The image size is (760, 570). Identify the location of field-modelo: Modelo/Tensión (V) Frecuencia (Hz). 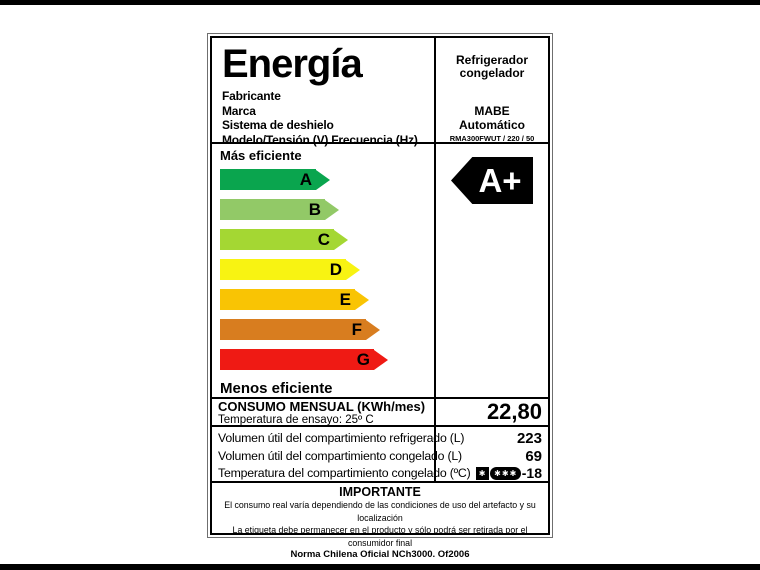
(320, 139).